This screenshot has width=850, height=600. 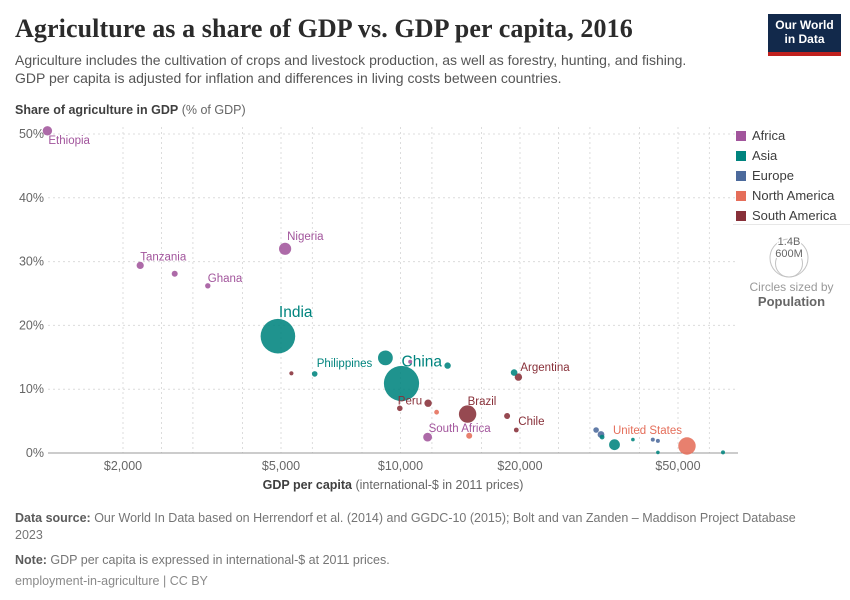 I want to click on country-label-united-states: United States, so click(x=647, y=431).